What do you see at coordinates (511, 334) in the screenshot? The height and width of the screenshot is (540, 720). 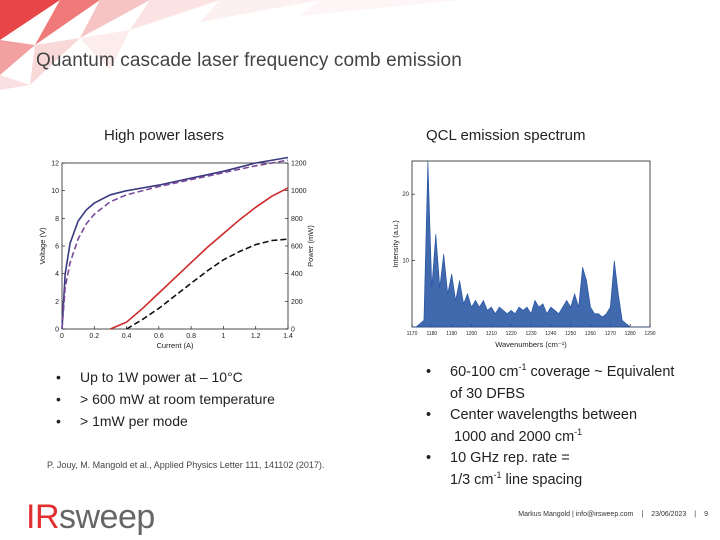 I see `x-tick-label: 1220` at bounding box center [511, 334].